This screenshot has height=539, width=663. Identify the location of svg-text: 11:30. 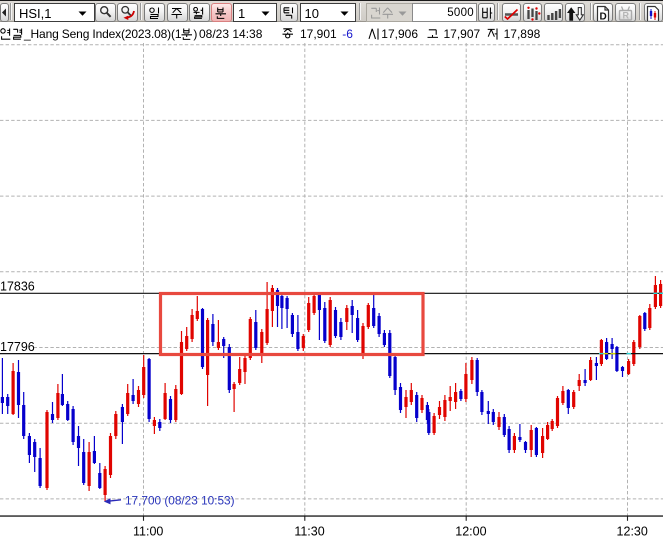
(309, 532).